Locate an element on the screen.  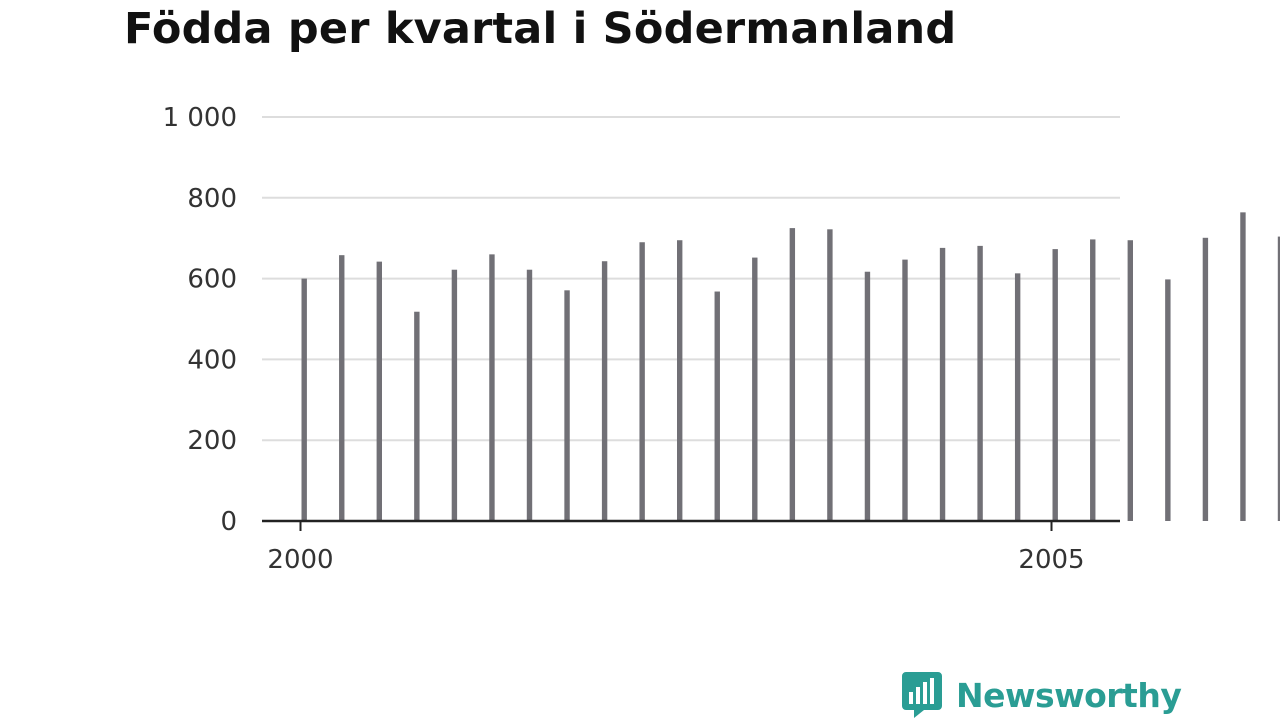
y-tick-label: 400 is located at coordinates (212, 360).